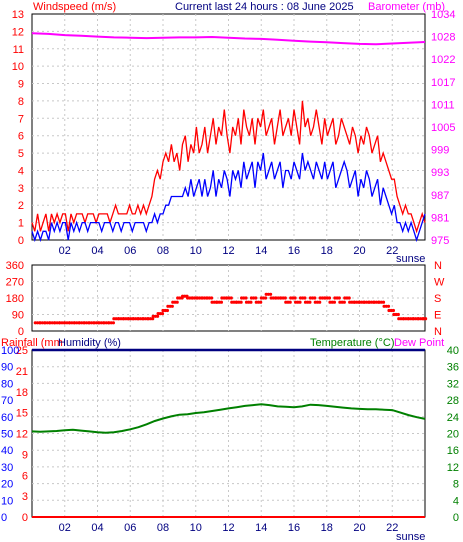 This screenshot has width=463, height=542. What do you see at coordinates (453, 401) in the screenshot?
I see `temperature-tick-label: 28` at bounding box center [453, 401].